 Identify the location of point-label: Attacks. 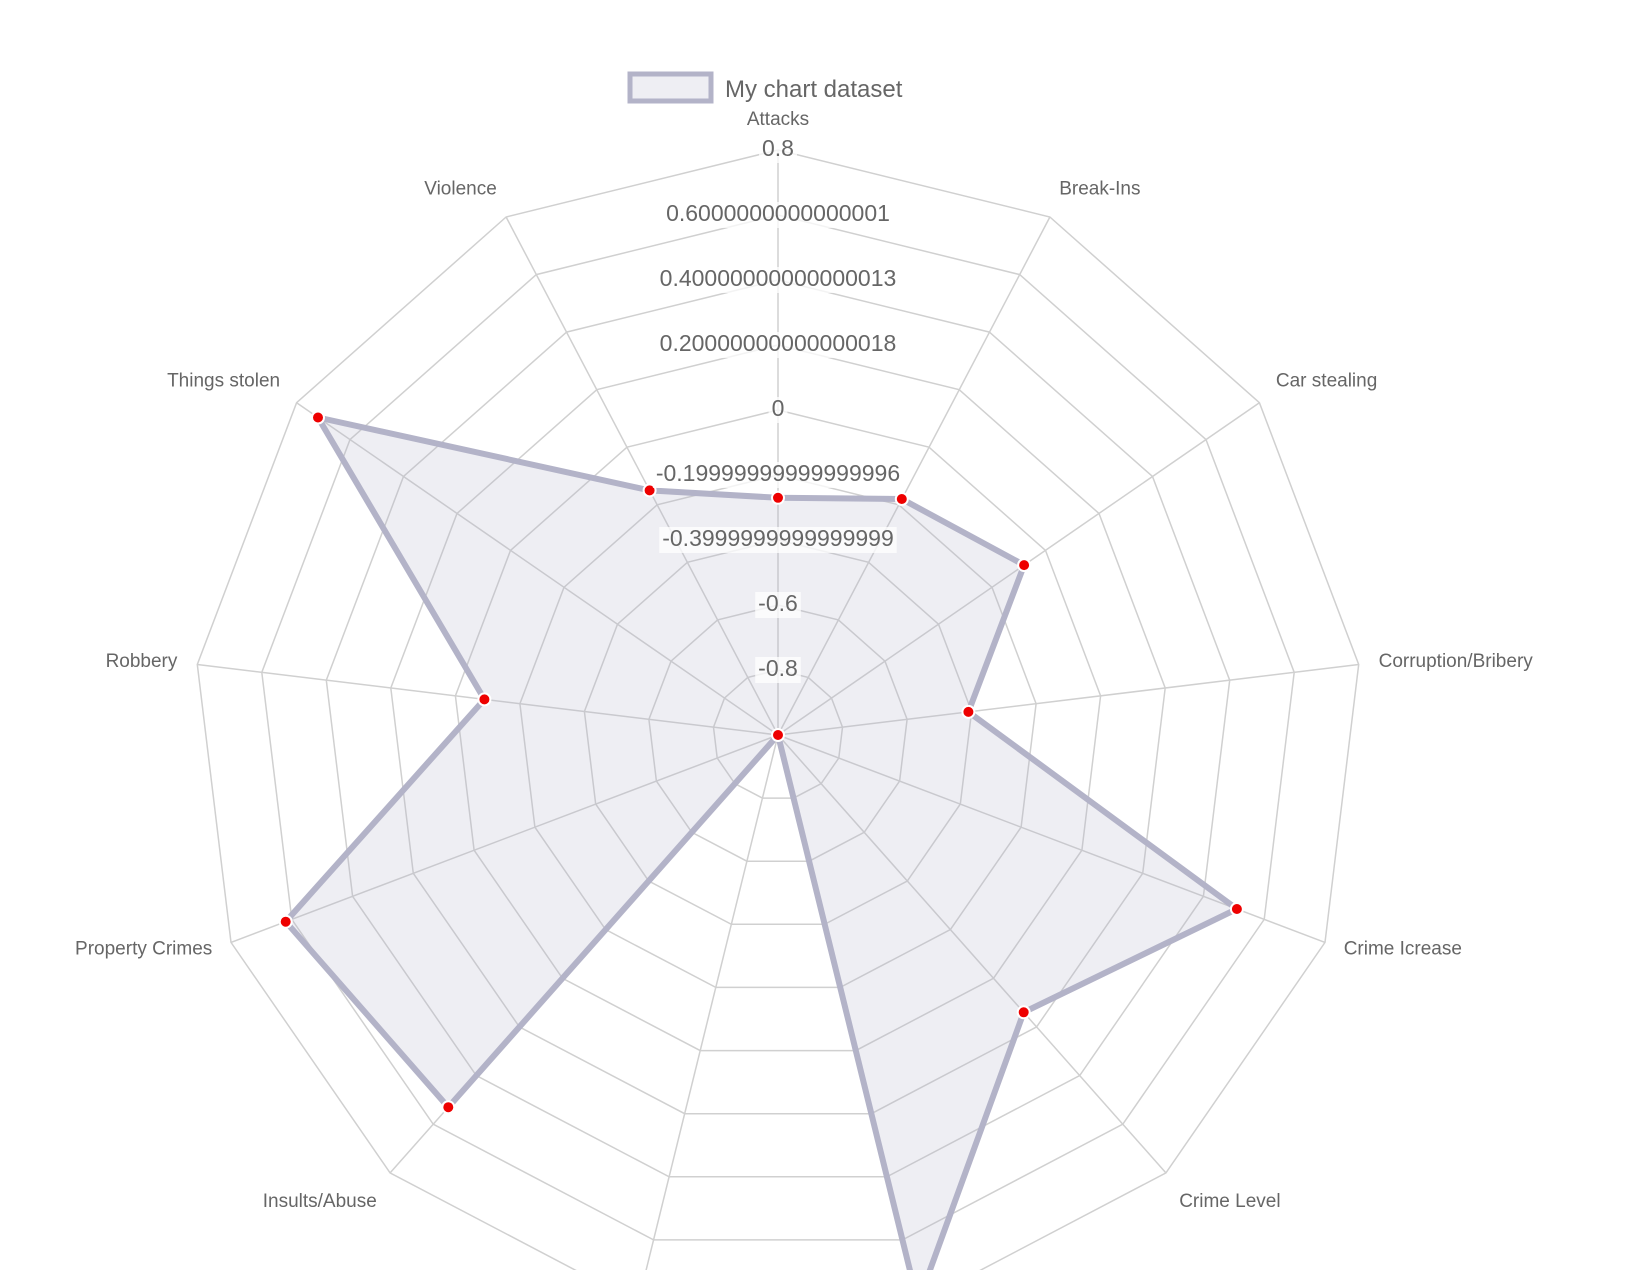
(778, 119).